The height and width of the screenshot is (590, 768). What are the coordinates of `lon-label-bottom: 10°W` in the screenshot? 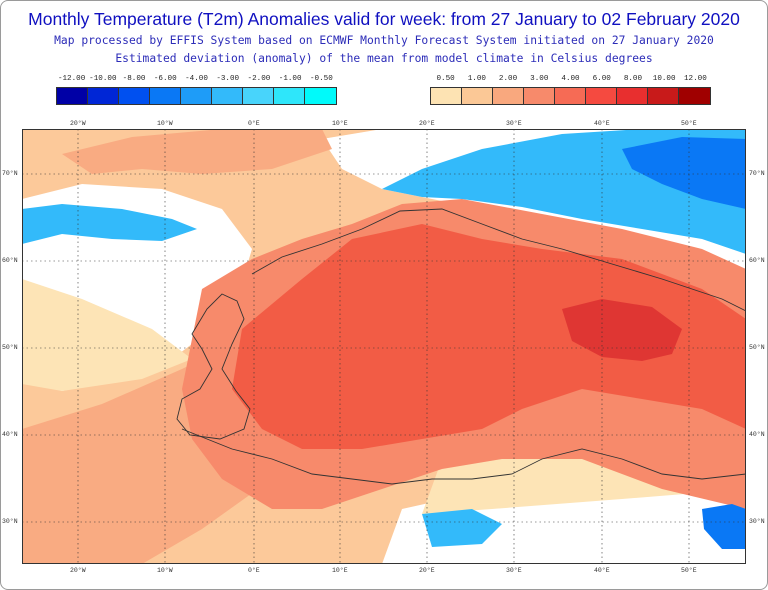 It's located at (165, 570).